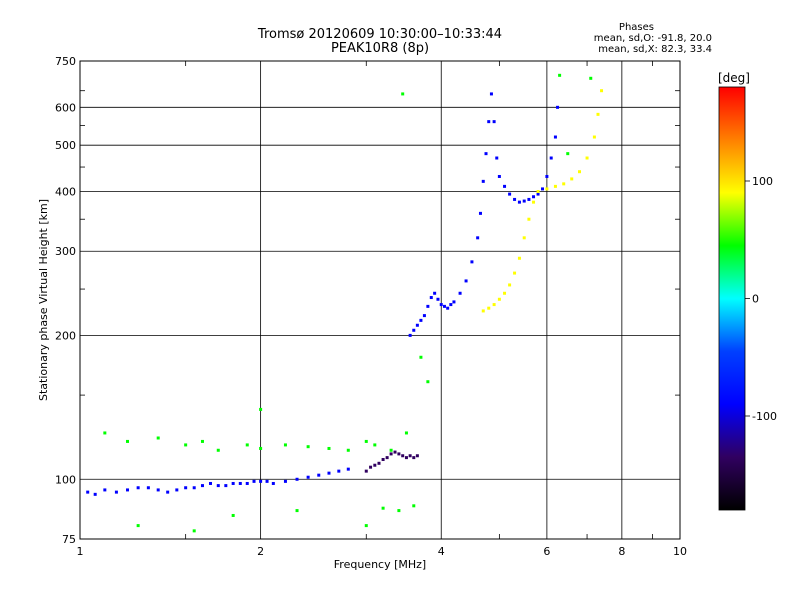  What do you see at coordinates (69, 539) in the screenshot?
I see `y-tick-label: 75` at bounding box center [69, 539].